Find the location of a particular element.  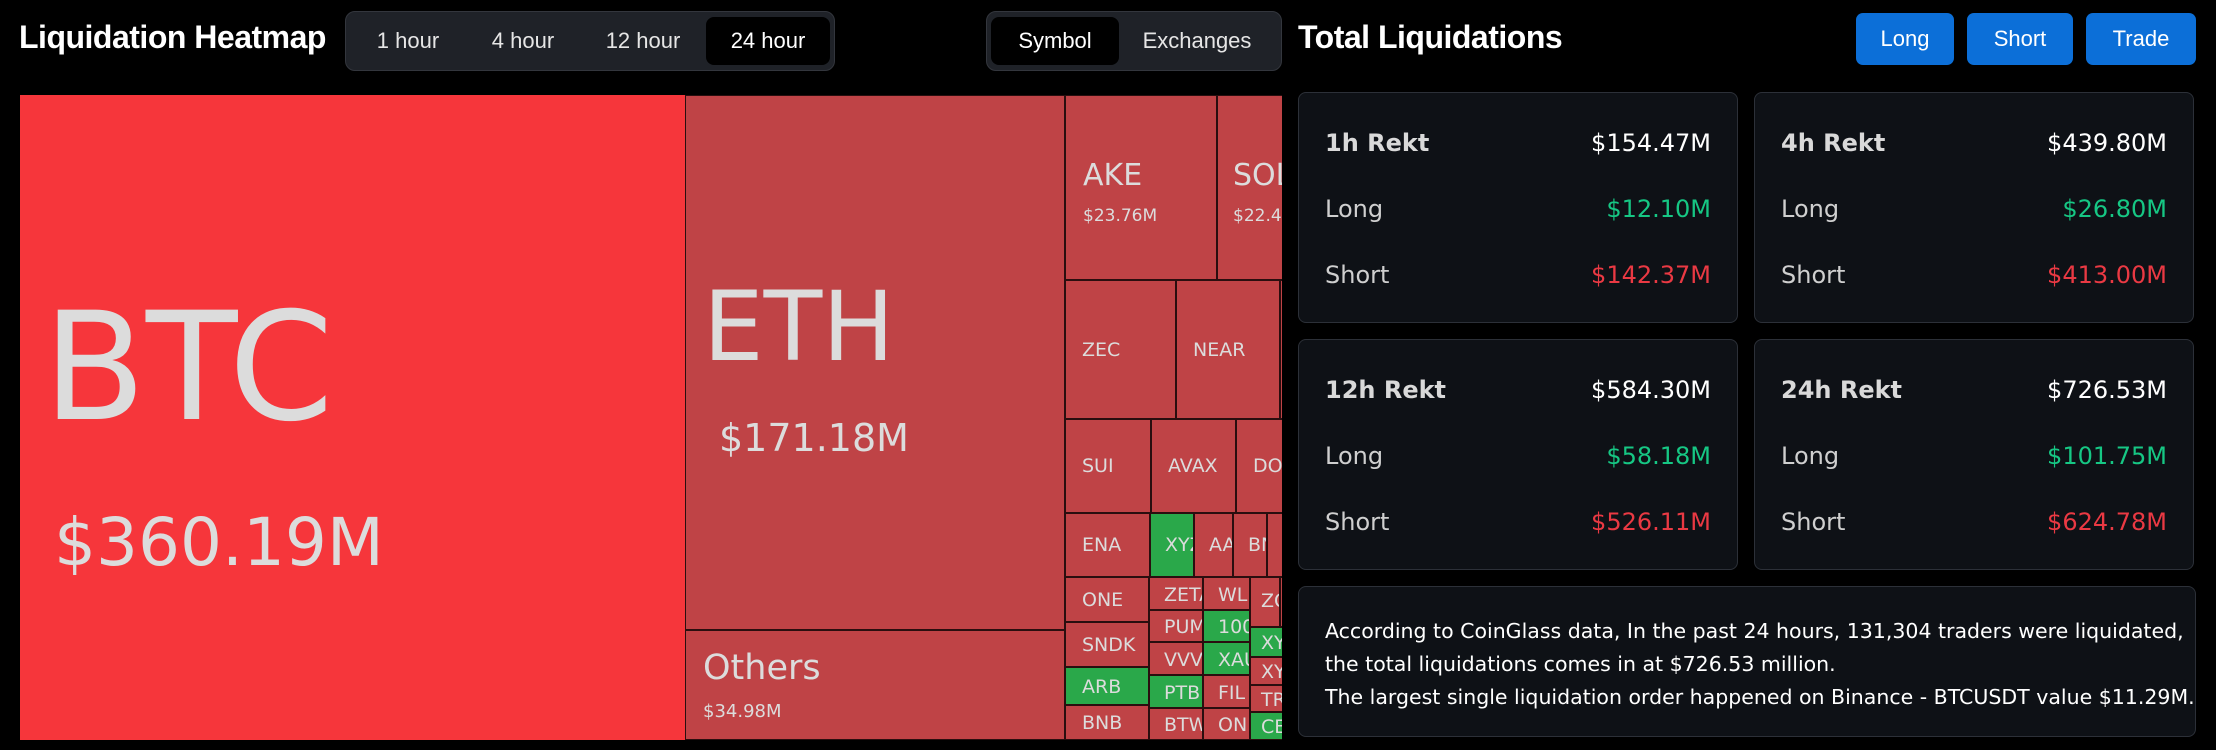

long-value: $58.18M is located at coordinates (1658, 456).